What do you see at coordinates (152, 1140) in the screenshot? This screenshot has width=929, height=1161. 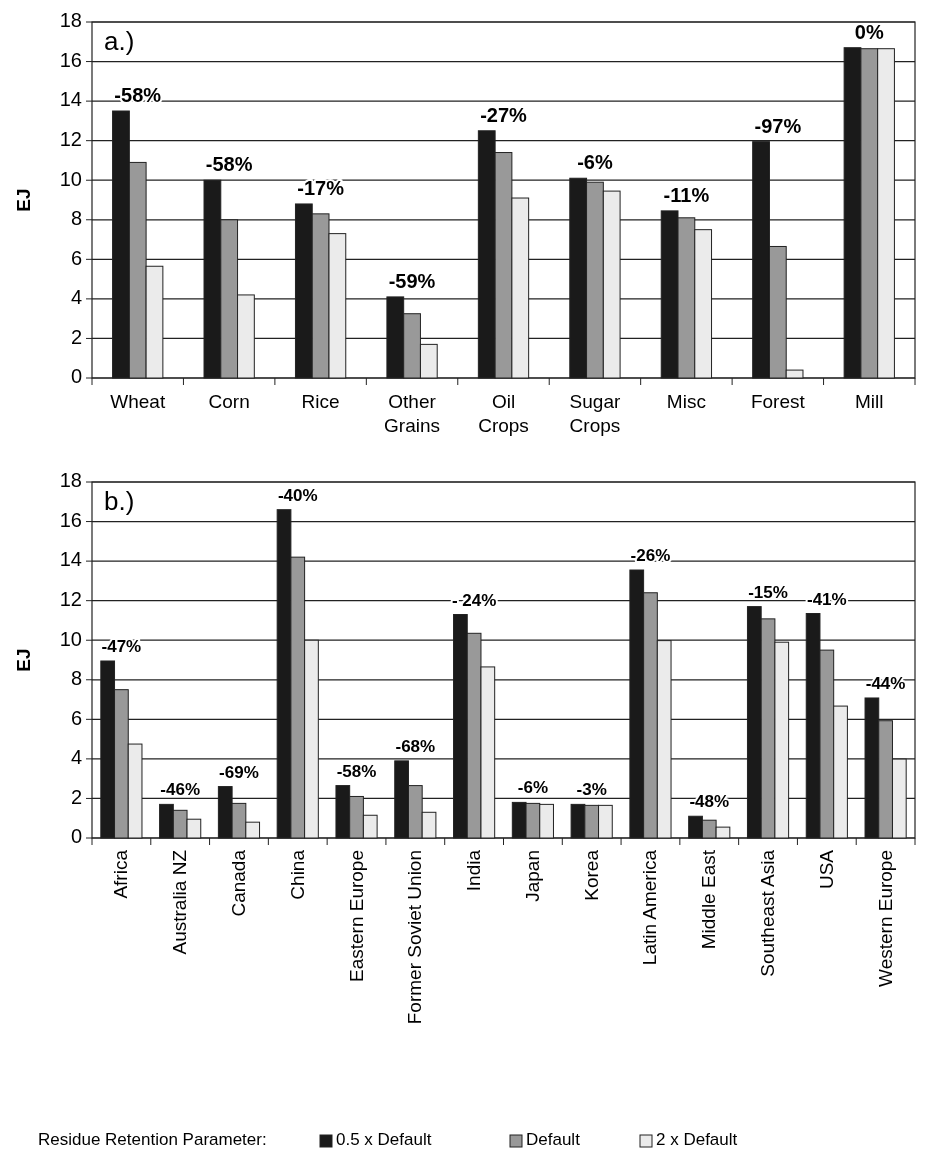 I see `legend-title: Residue Retention Parameter:` at bounding box center [152, 1140].